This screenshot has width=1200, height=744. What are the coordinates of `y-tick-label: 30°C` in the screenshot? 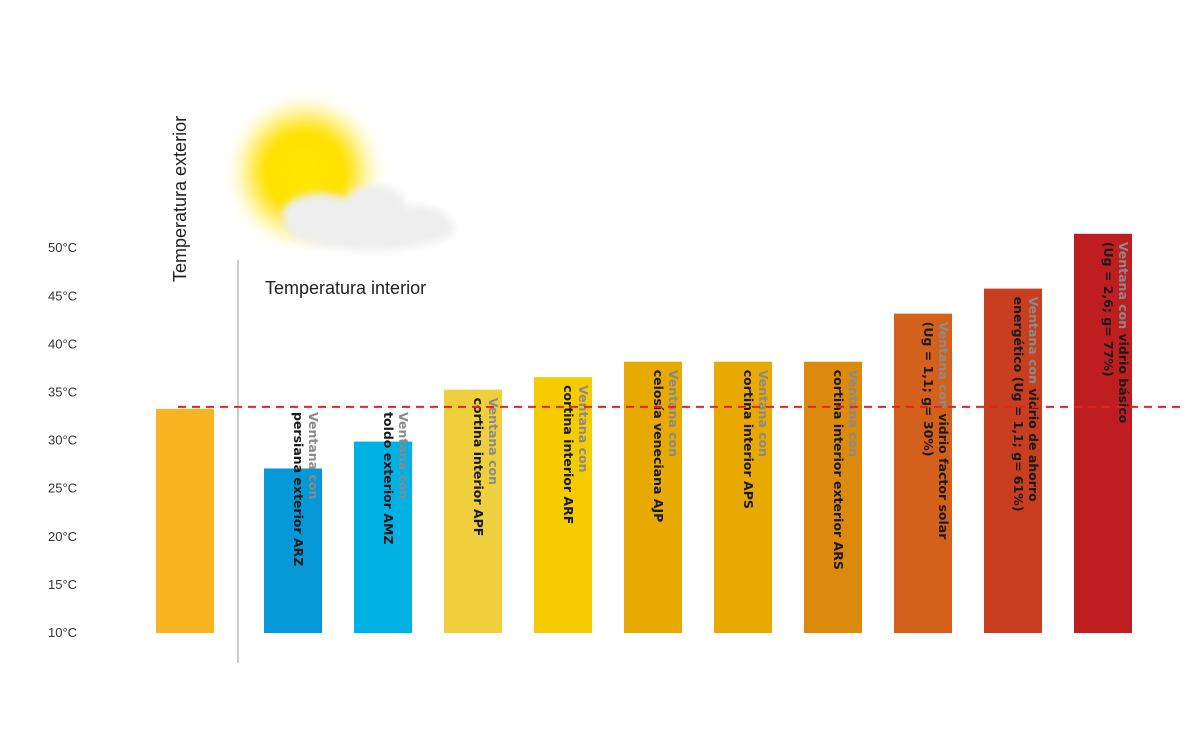 It's located at (62, 440).